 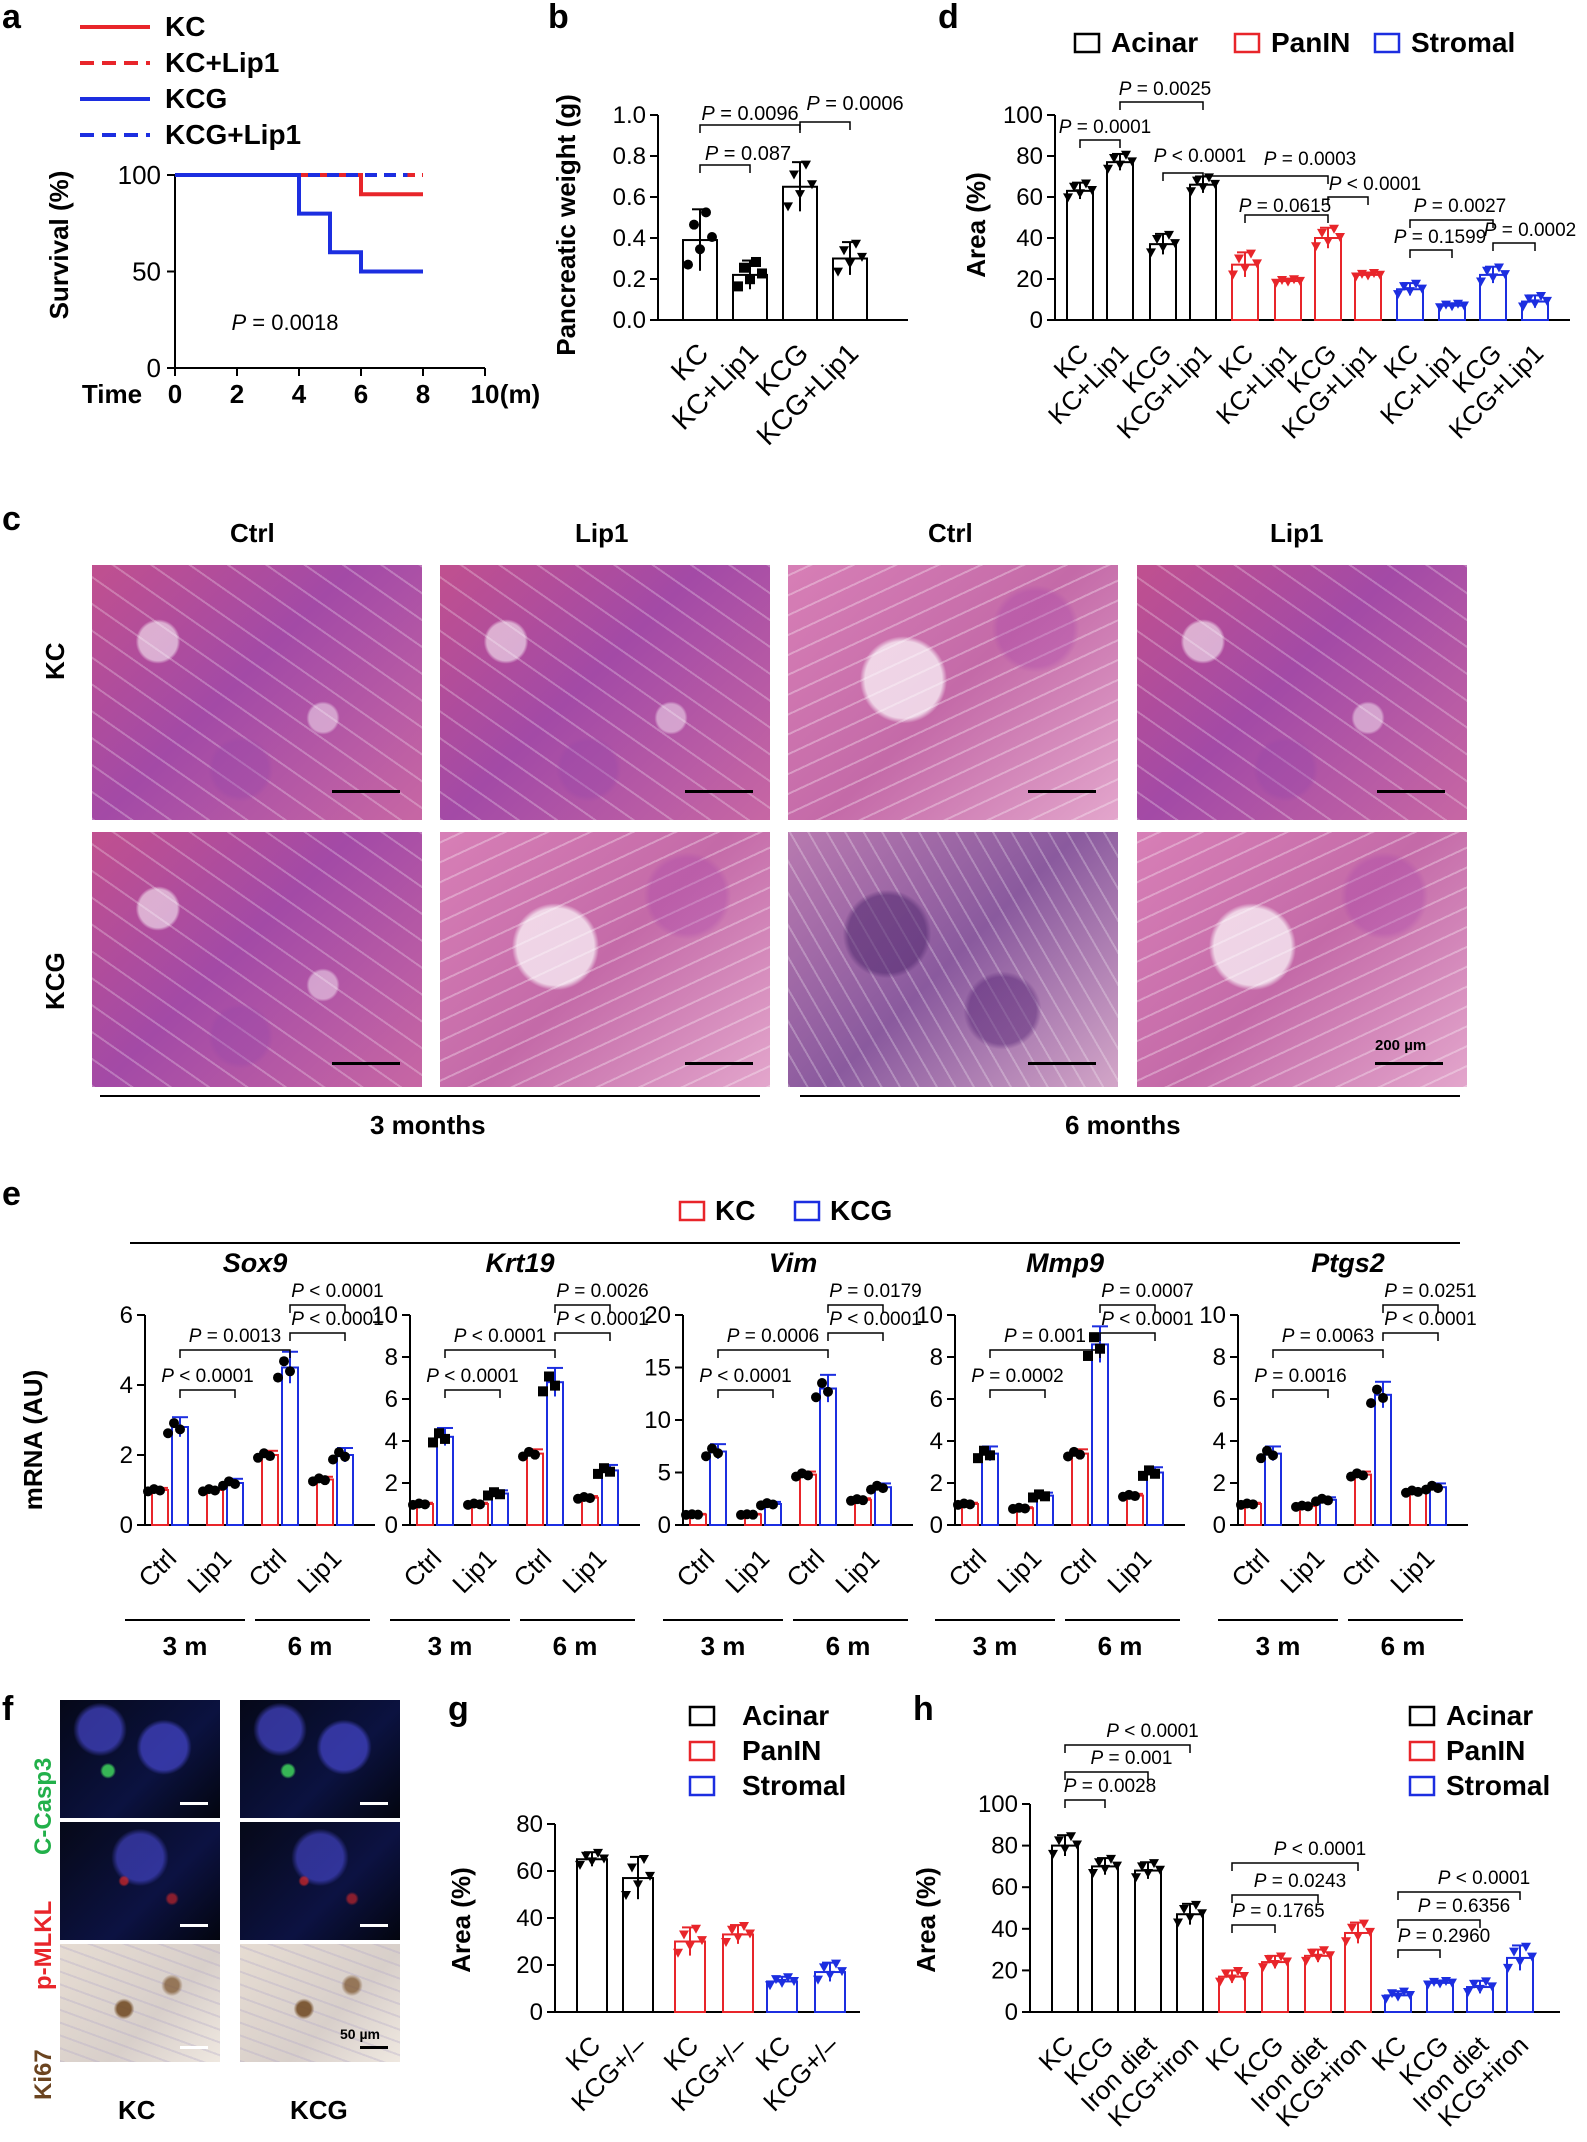 I want to click on panel-letter-g: g, so click(x=458, y=1709).